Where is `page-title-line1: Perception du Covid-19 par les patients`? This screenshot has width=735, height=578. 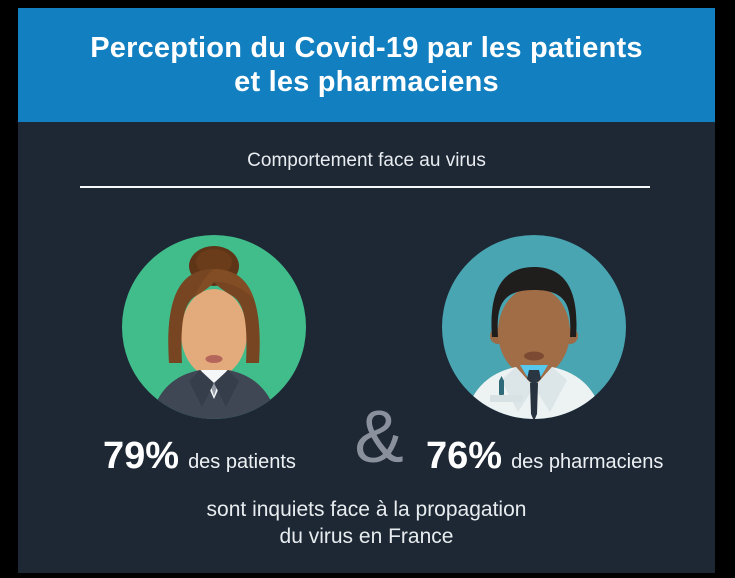 page-title-line1: Perception du Covid-19 par les patients is located at coordinates (366, 48).